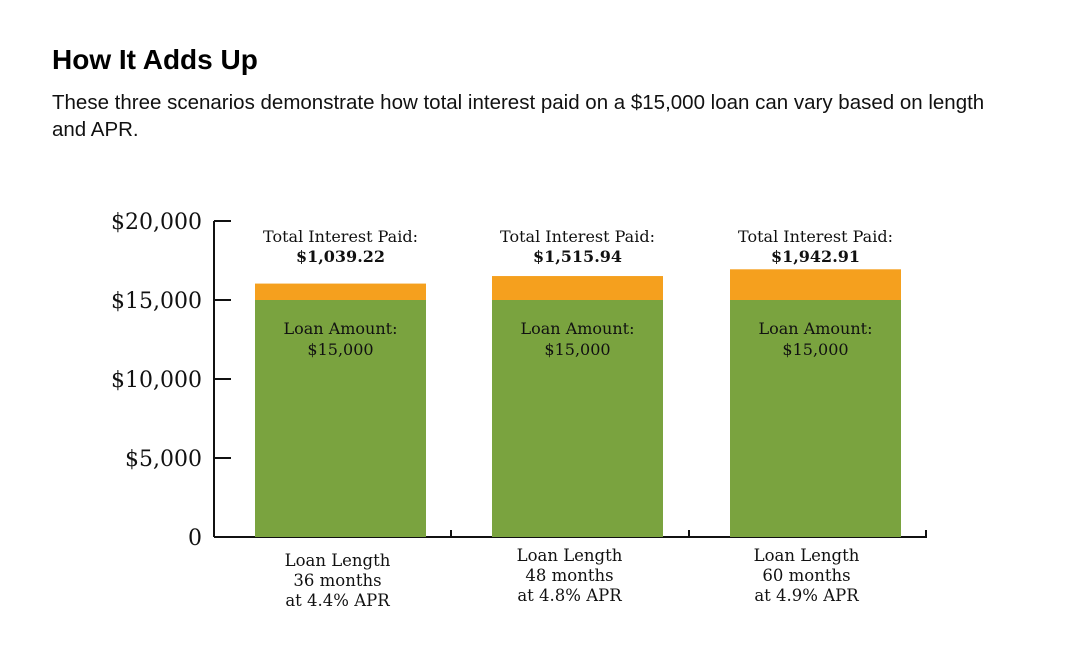 The width and height of the screenshot is (1080, 671). I want to click on category-label: 48 months, so click(569, 575).